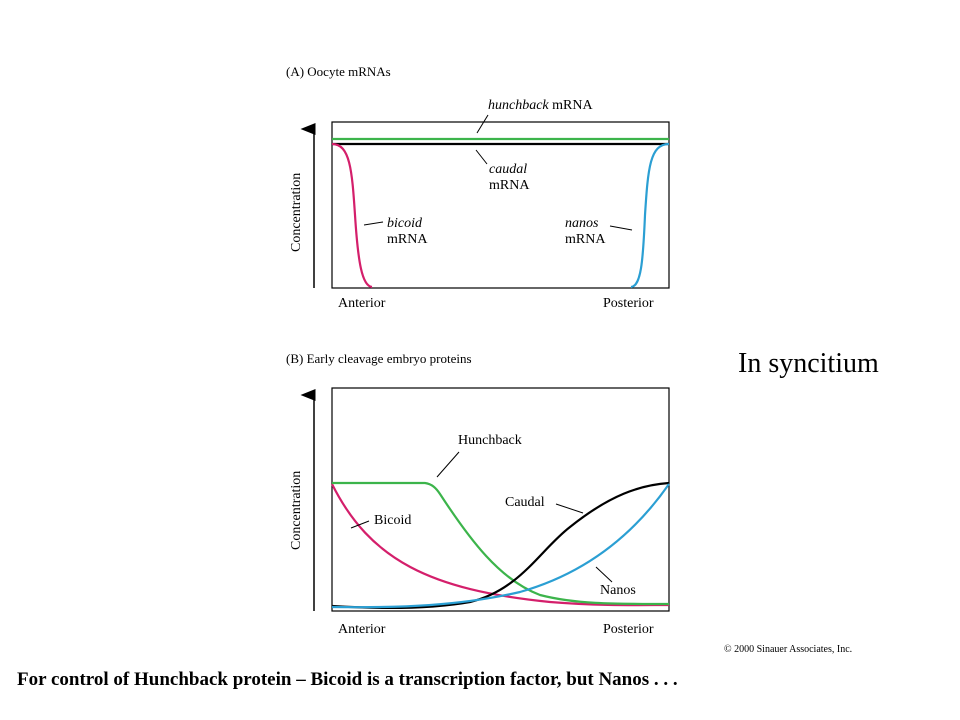  I want to click on hunchback-suffix: mRNA, so click(570, 105).